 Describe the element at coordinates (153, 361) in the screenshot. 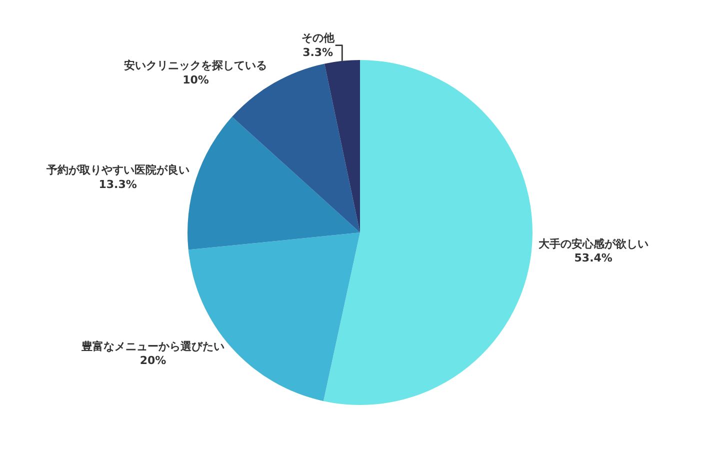

I see `data-label: 20%` at that location.